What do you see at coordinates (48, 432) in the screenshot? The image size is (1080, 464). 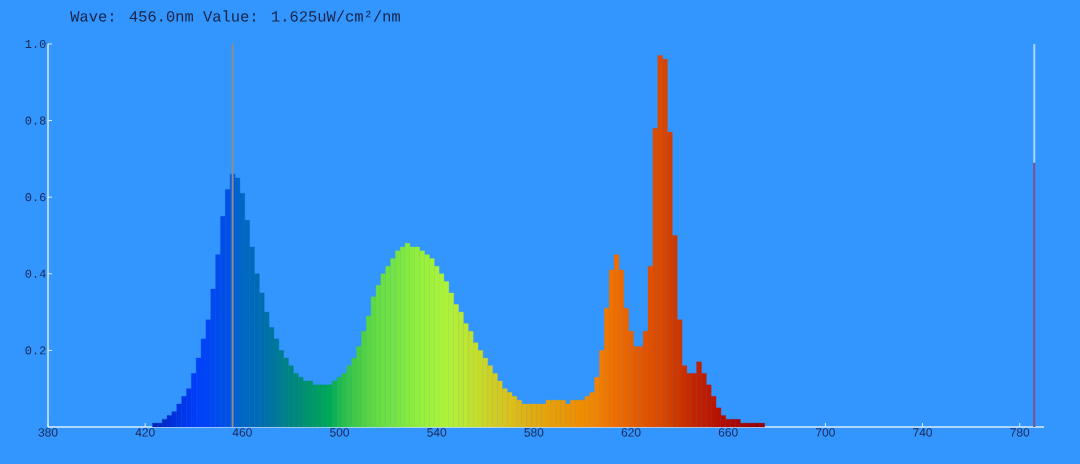 I see `x-tick-label: 380` at bounding box center [48, 432].